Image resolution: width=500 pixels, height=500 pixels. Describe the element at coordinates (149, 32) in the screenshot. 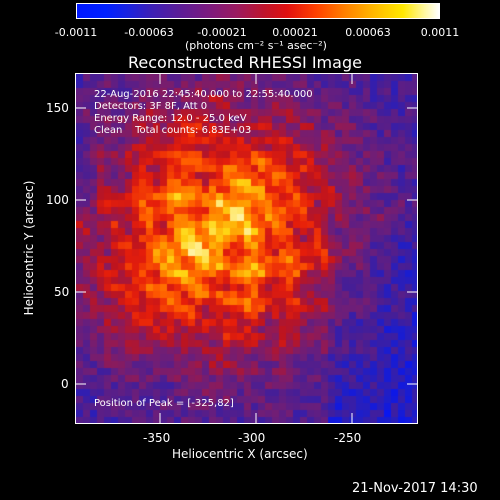

I see `colorbar-tick: -0.00063` at that location.